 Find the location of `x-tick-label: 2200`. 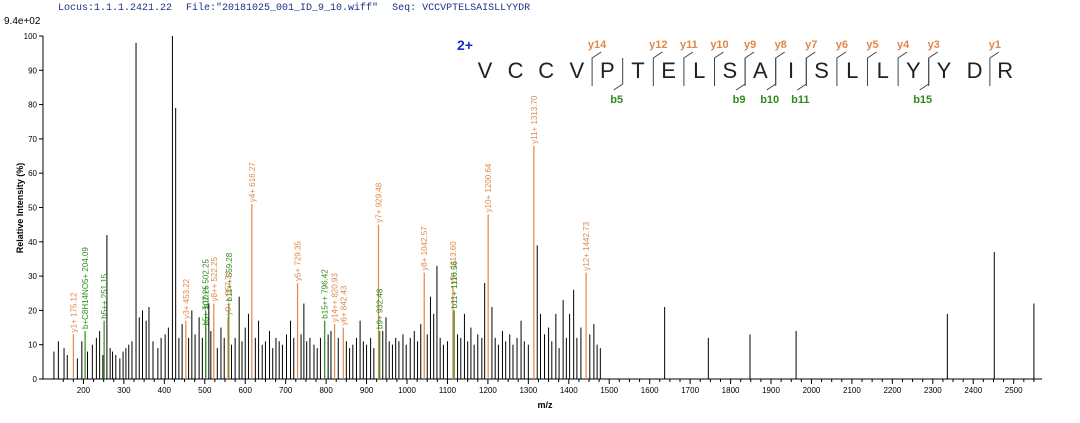

x-tick-label: 2200 is located at coordinates (892, 390).